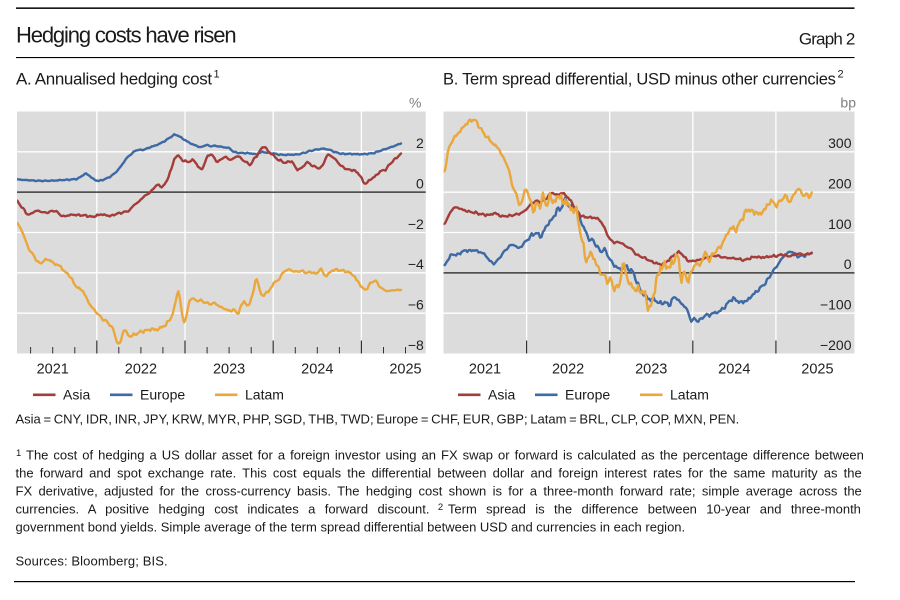 Image resolution: width=900 pixels, height=600 pixels. What do you see at coordinates (848, 103) in the screenshot?
I see `svg-text: bp` at bounding box center [848, 103].